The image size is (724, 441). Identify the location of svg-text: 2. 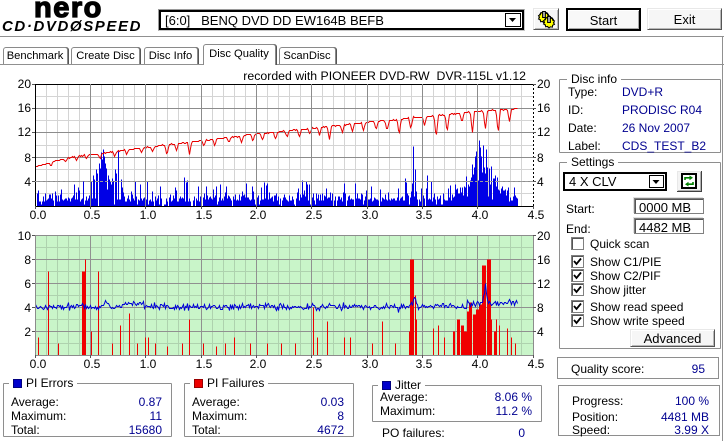
(27, 332).